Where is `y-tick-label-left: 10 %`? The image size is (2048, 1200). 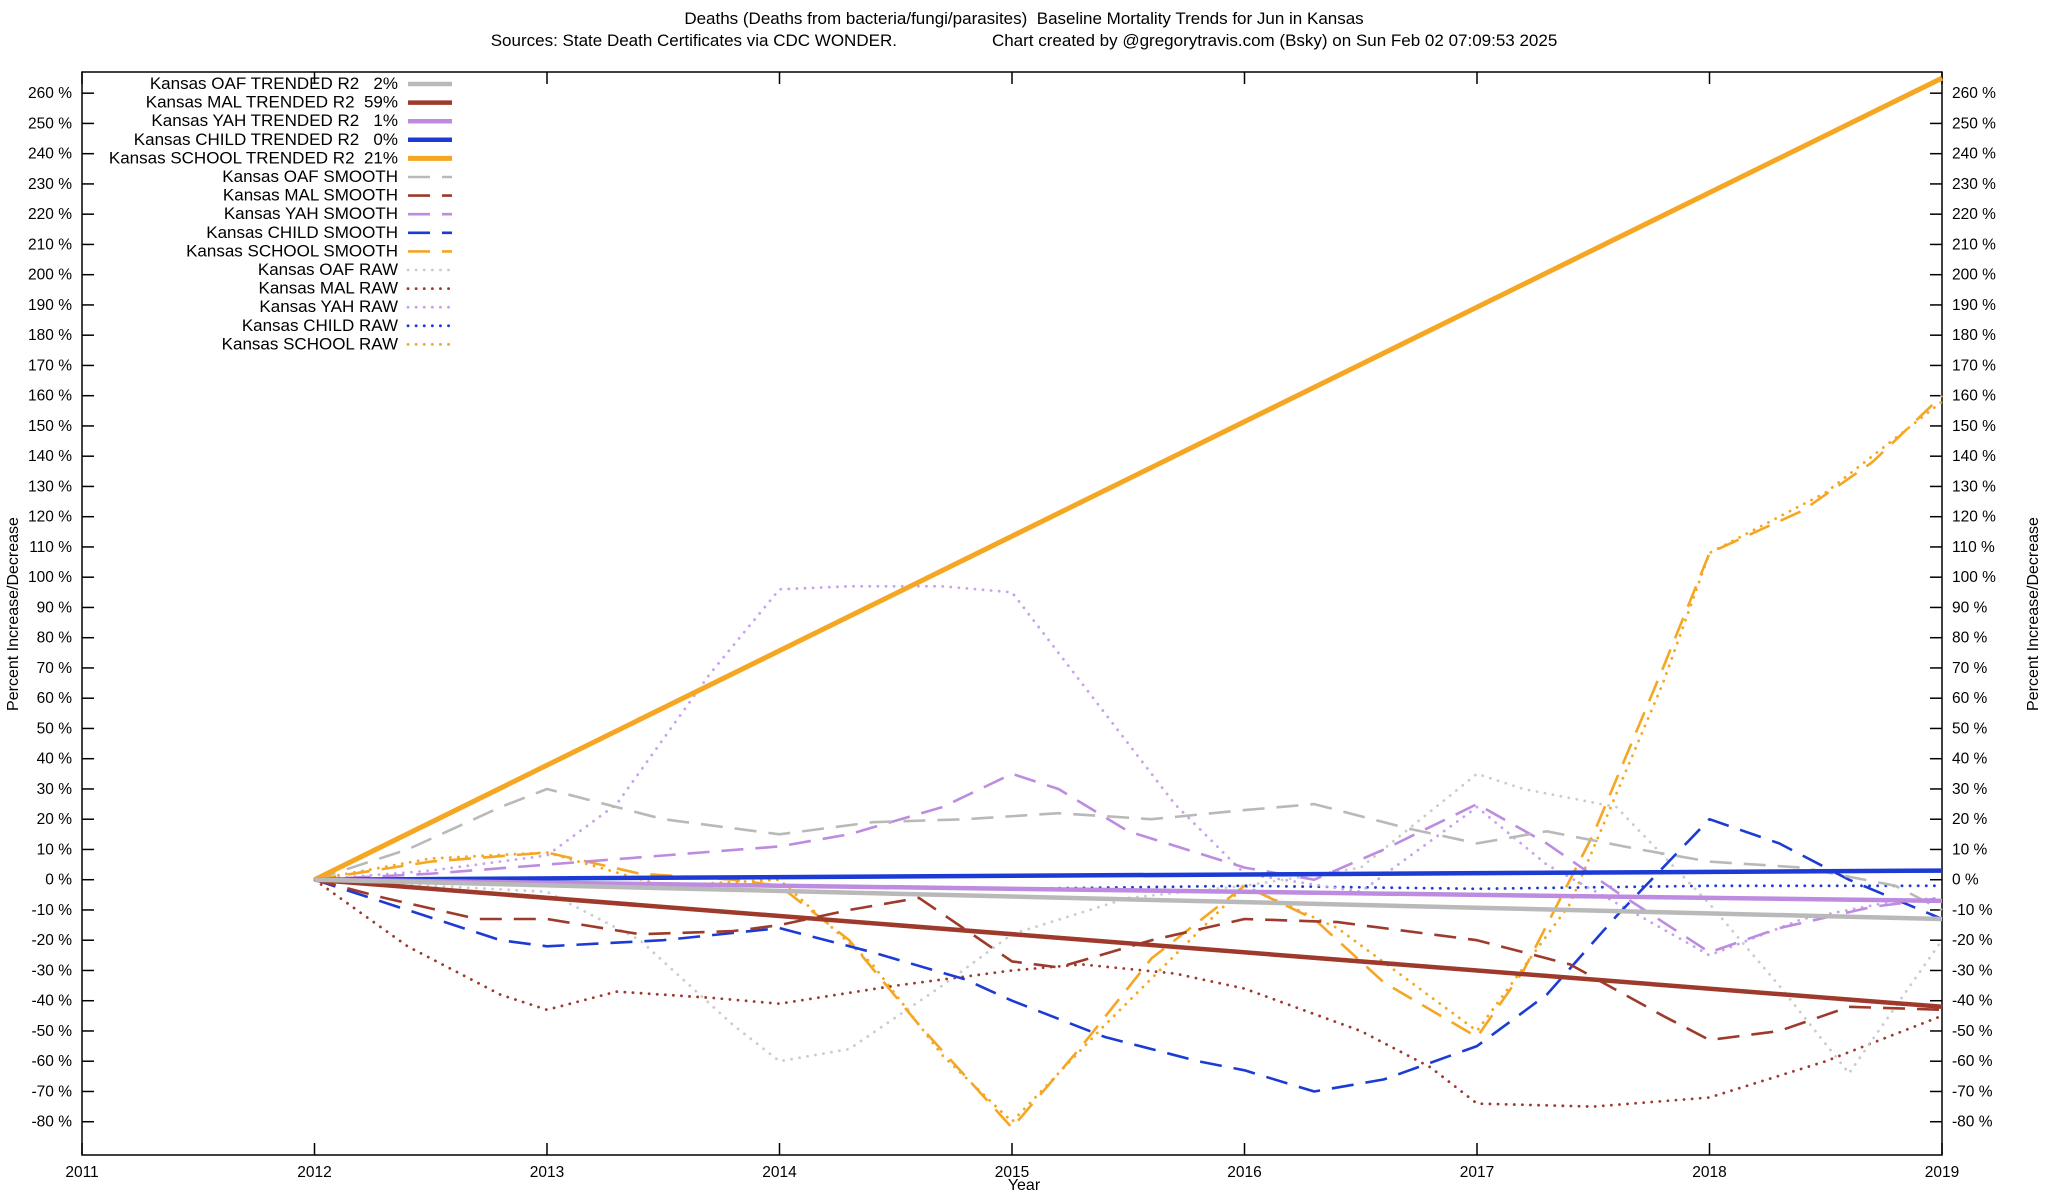
y-tick-label-left: 10 % is located at coordinates (55, 849).